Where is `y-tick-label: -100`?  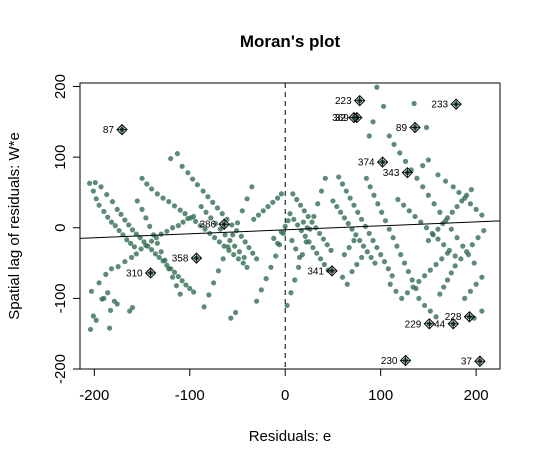
y-tick-label: -100 is located at coordinates (60, 298).